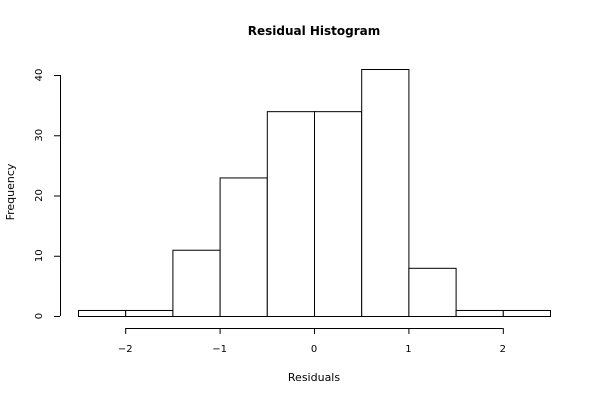 The width and height of the screenshot is (599, 400). I want to click on chart-title: Residual Histogram, so click(314, 31).